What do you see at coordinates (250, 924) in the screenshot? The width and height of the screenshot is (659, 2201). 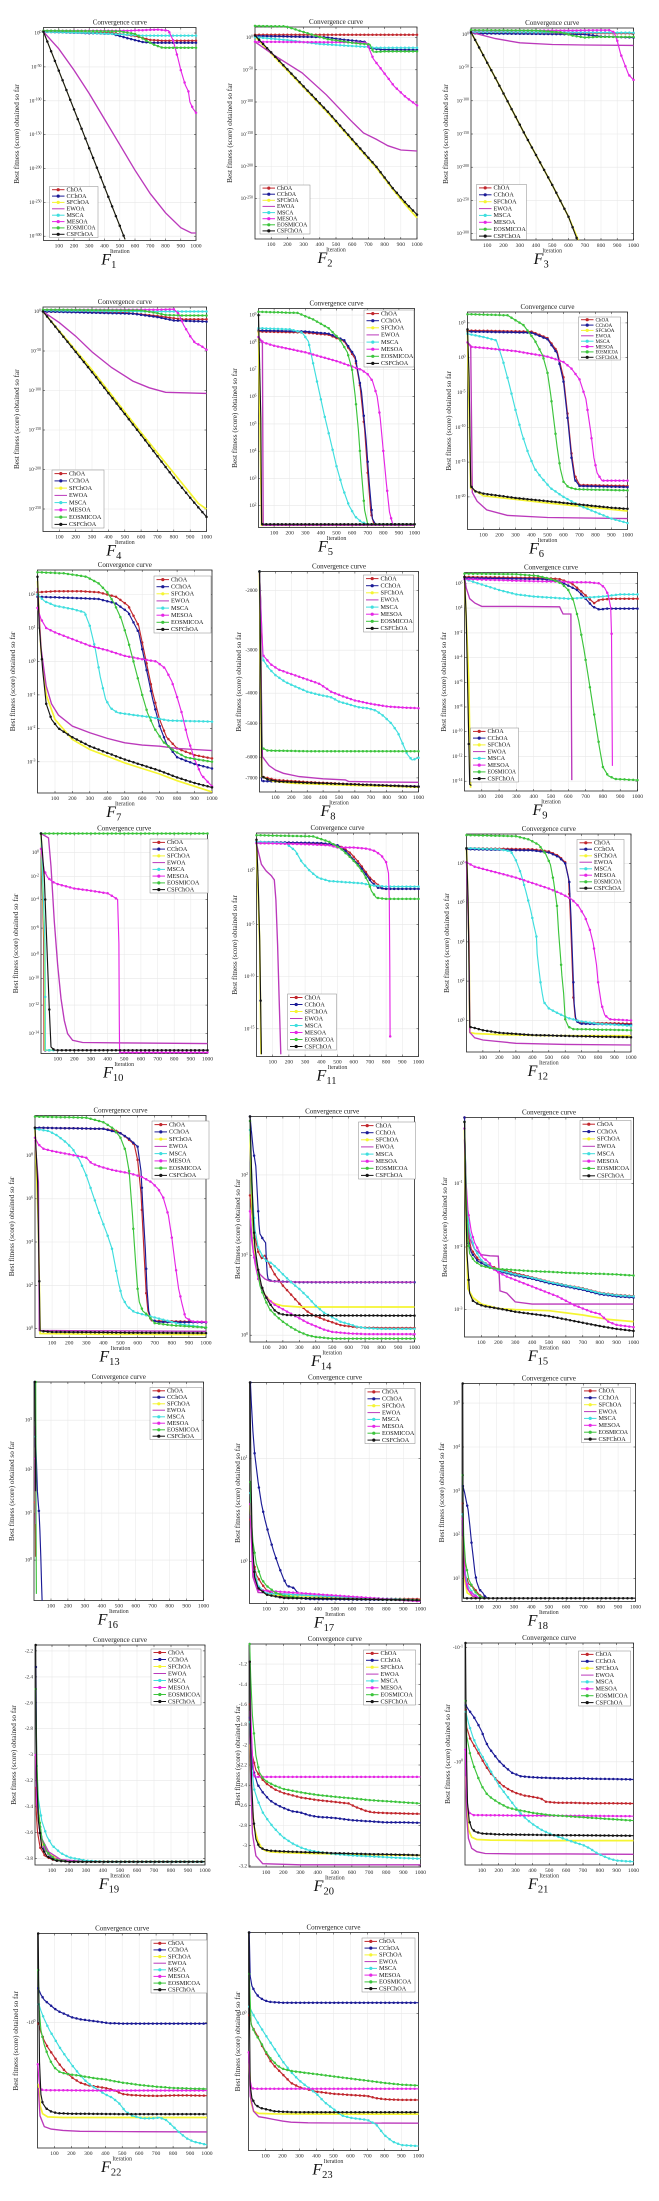 I see `svg-text: 10⁻⁵` at bounding box center [250, 924].